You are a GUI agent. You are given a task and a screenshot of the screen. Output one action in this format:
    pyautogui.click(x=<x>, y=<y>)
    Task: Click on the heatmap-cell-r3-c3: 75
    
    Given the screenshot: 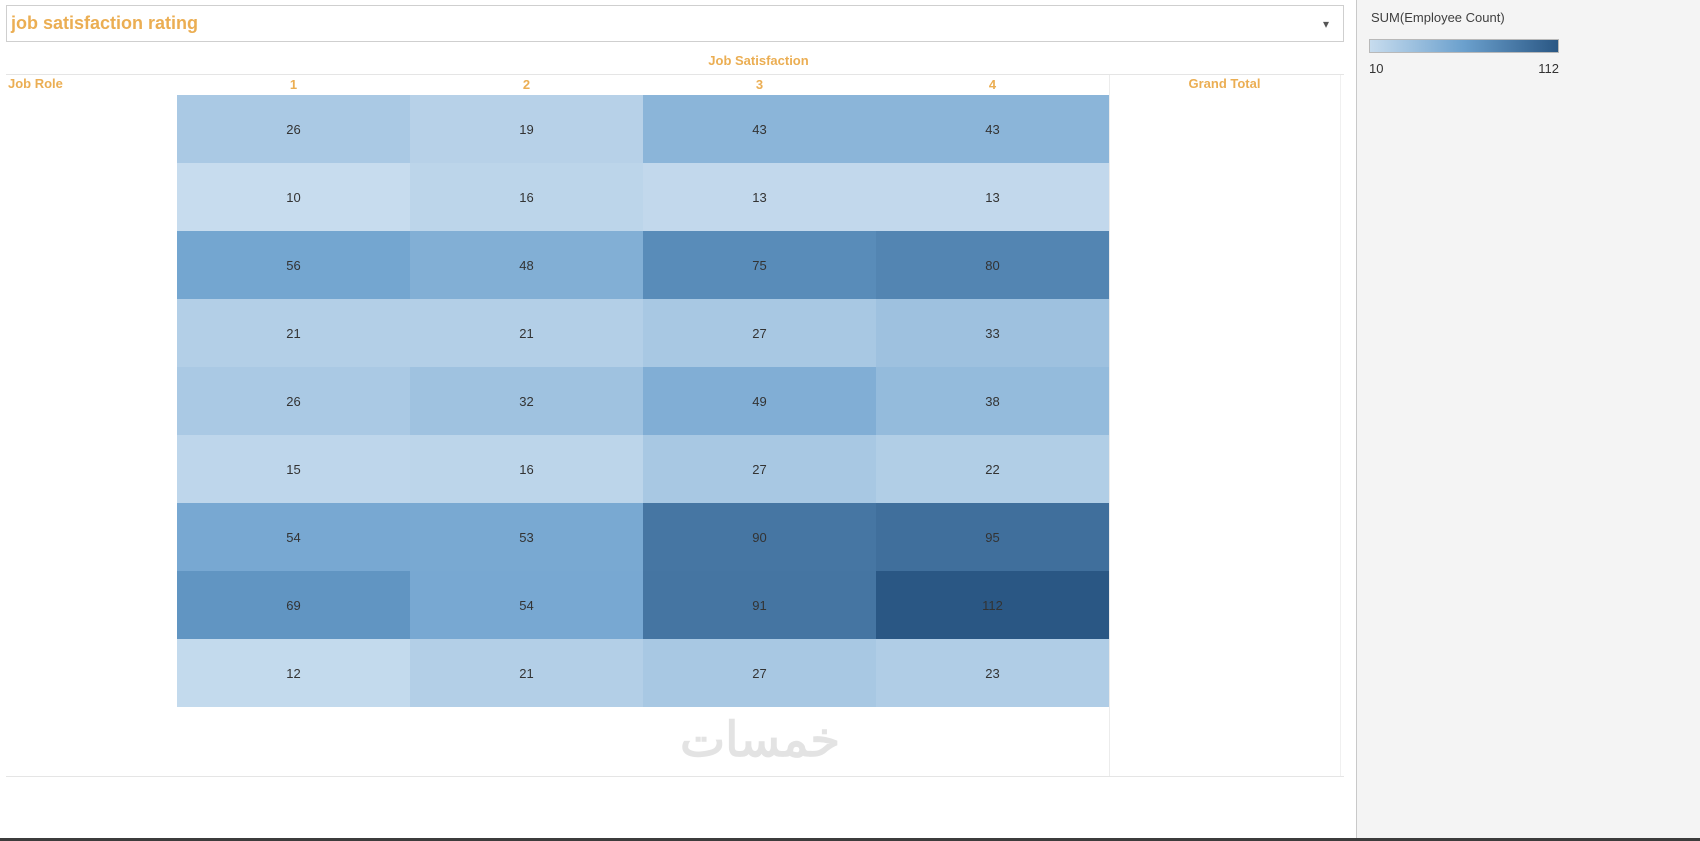 What is the action you would take?
    pyautogui.click(x=759, y=265)
    